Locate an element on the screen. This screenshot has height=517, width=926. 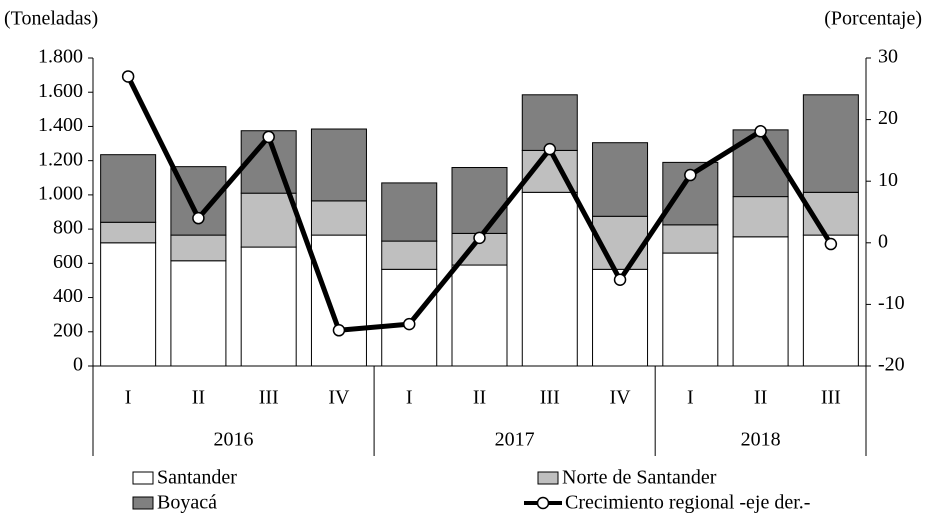
legend-label: Santander is located at coordinates (197, 478).